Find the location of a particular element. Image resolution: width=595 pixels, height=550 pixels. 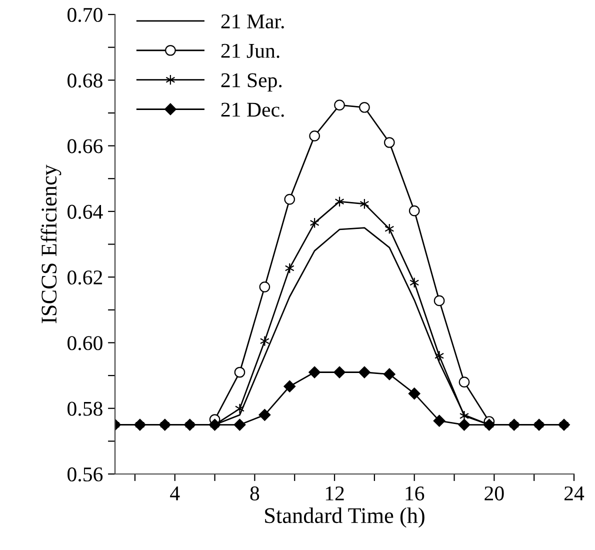

legend-label: 21 Mar. is located at coordinates (252, 21).